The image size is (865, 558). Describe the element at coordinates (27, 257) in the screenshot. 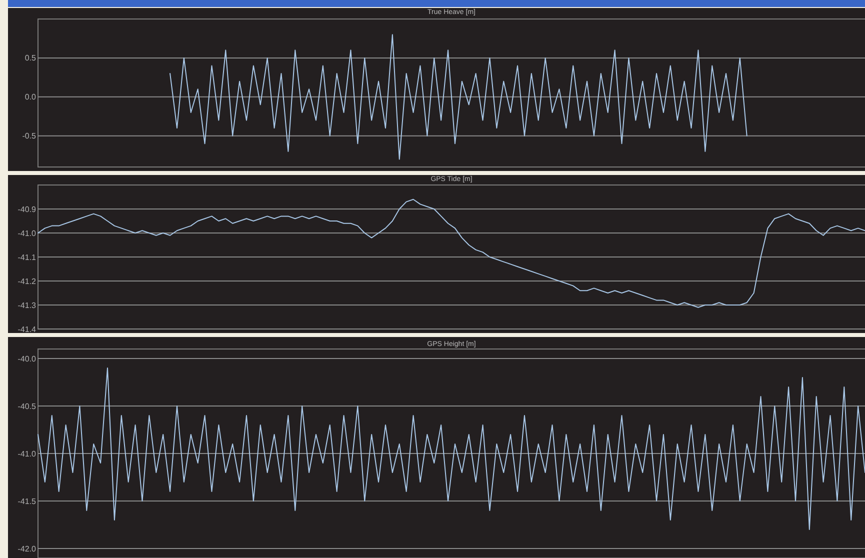

I see `y-tick-label: -41.1` at that location.